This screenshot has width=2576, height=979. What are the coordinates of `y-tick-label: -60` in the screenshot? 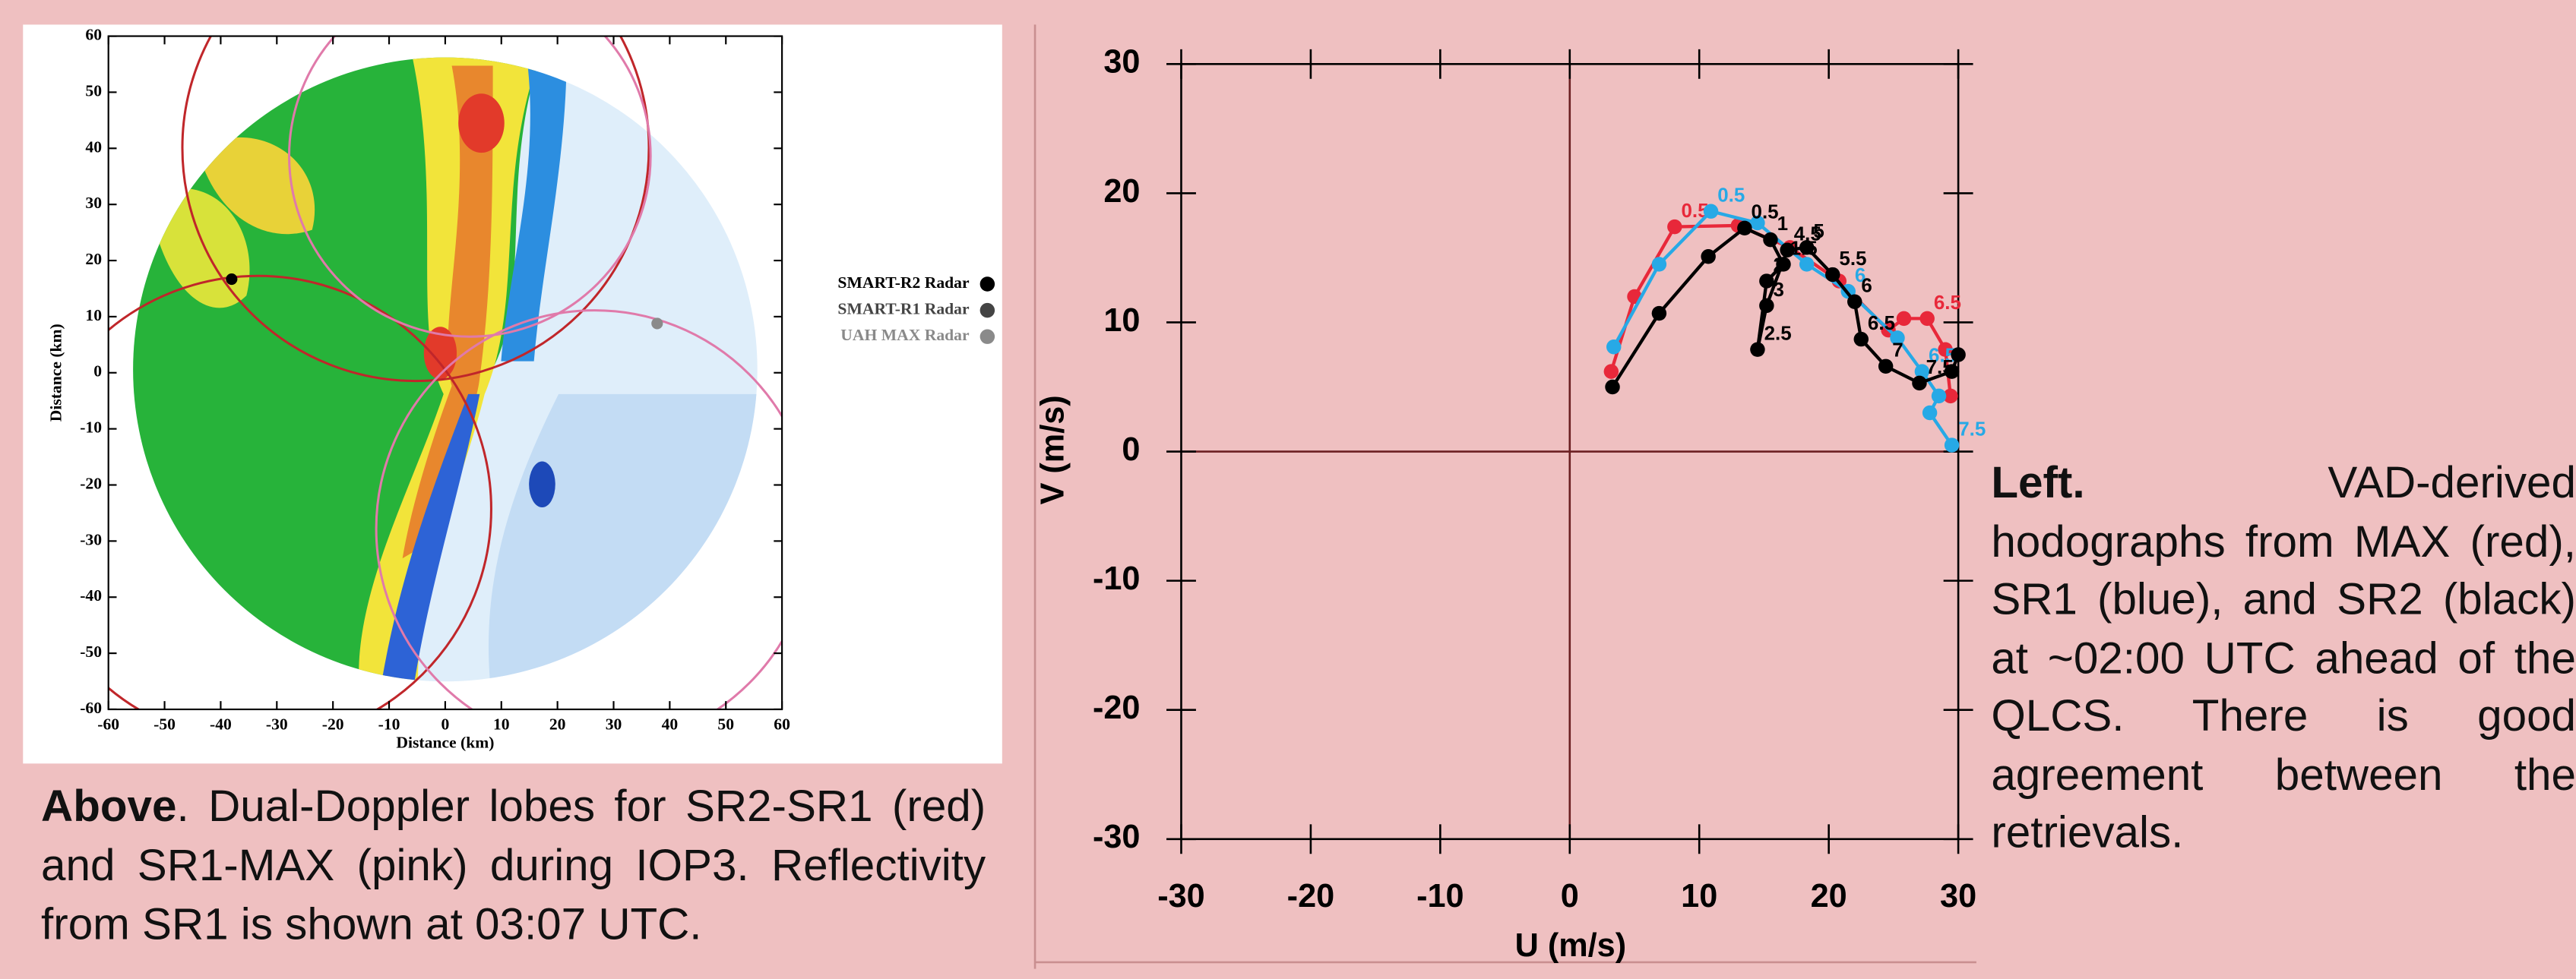 It's located at (91, 708).